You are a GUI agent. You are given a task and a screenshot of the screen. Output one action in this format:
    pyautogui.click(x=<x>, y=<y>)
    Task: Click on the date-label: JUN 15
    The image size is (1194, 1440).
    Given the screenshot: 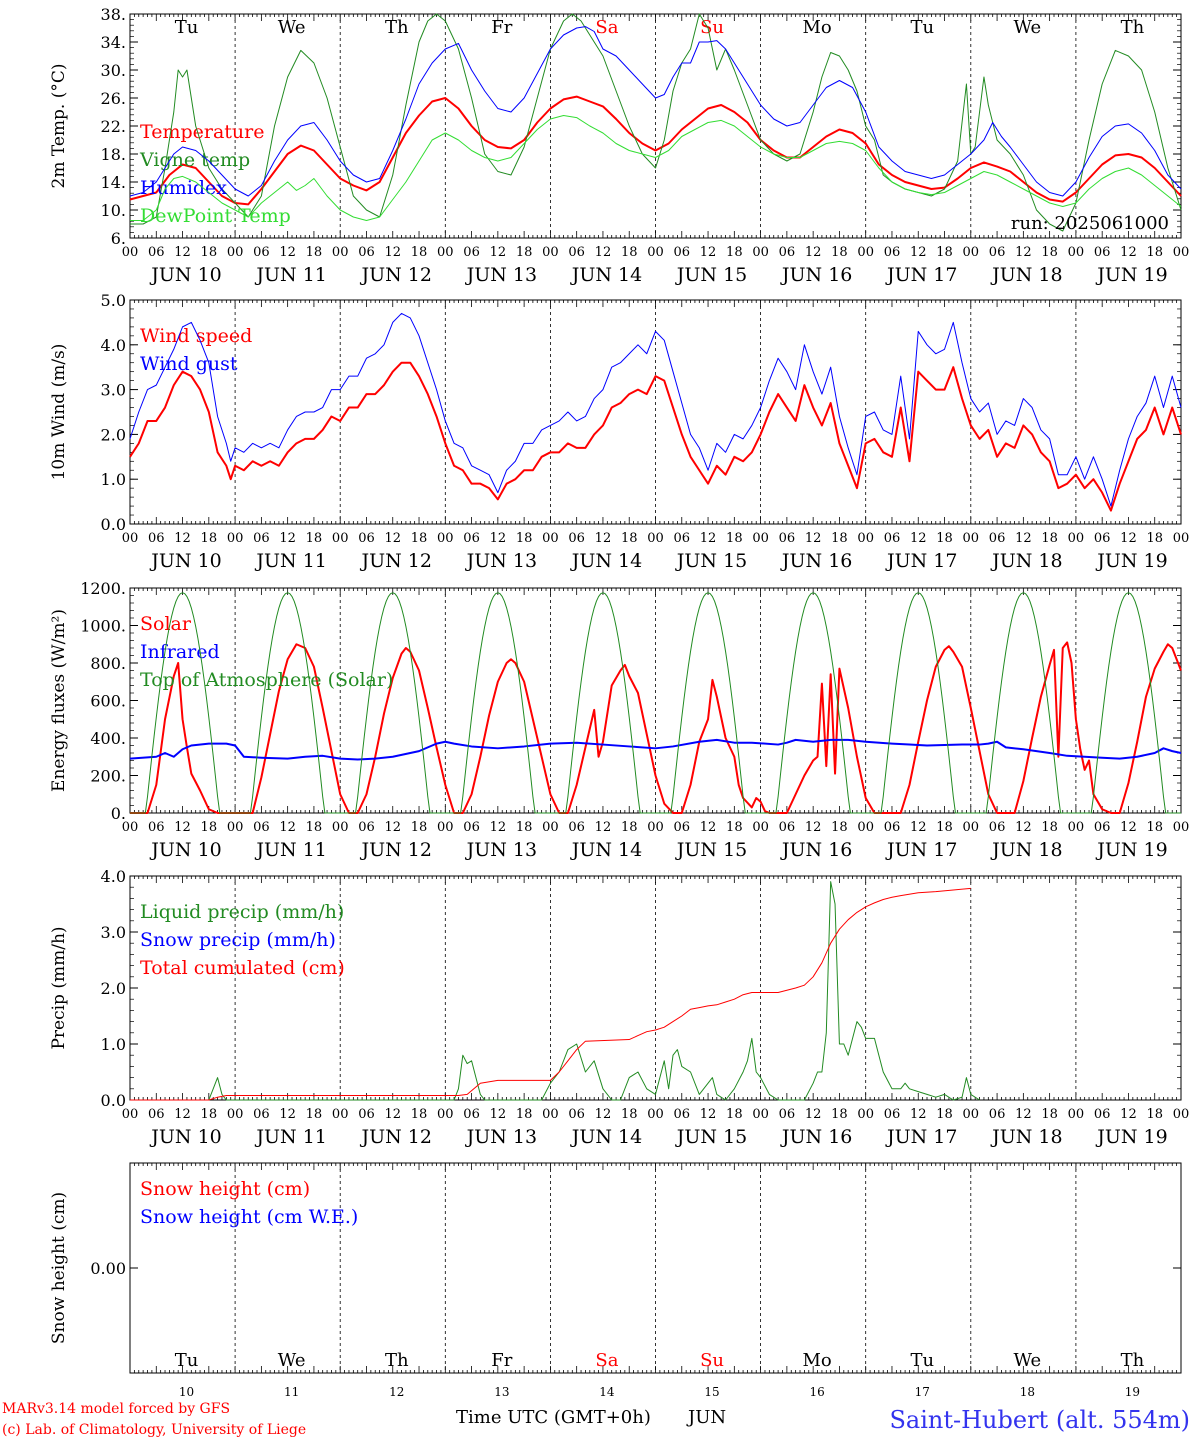 What is the action you would take?
    pyautogui.click(x=711, y=850)
    